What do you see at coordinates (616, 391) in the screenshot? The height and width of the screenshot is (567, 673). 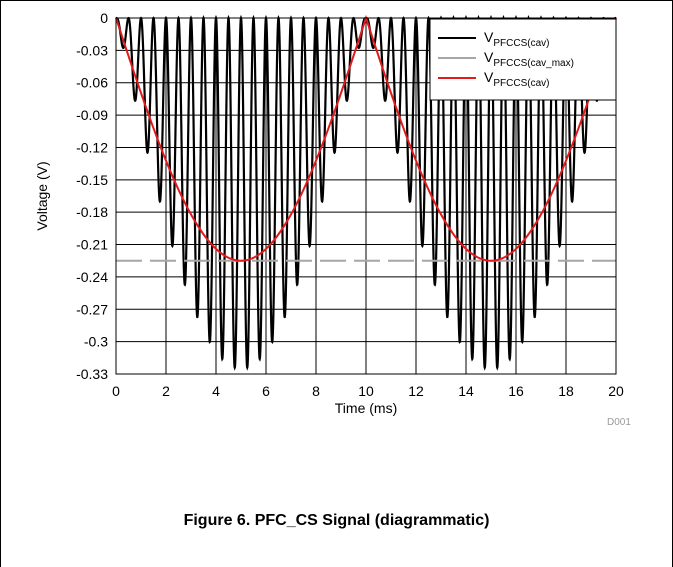 I see `x-tick-label: 20` at bounding box center [616, 391].